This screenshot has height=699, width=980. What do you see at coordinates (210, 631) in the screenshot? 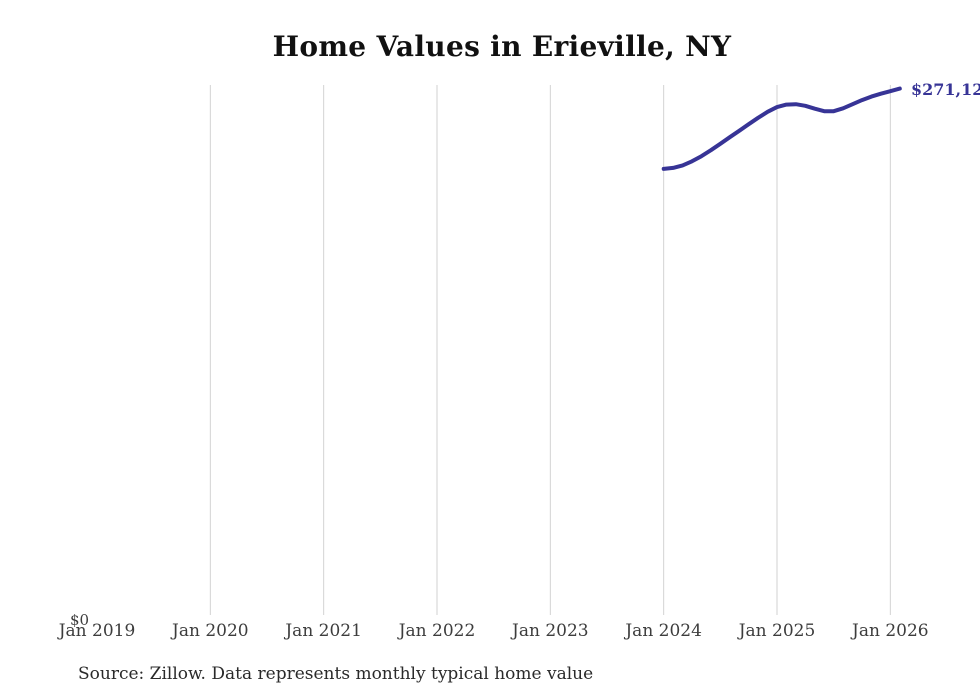
I see `x-axis-label: Jan 2020` at bounding box center [210, 631].